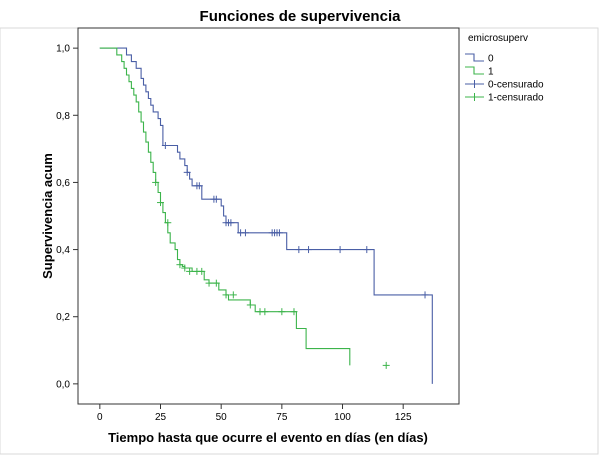 The height and width of the screenshot is (455, 599). I want to click on legend-entry: 1-censurado, so click(504, 98).